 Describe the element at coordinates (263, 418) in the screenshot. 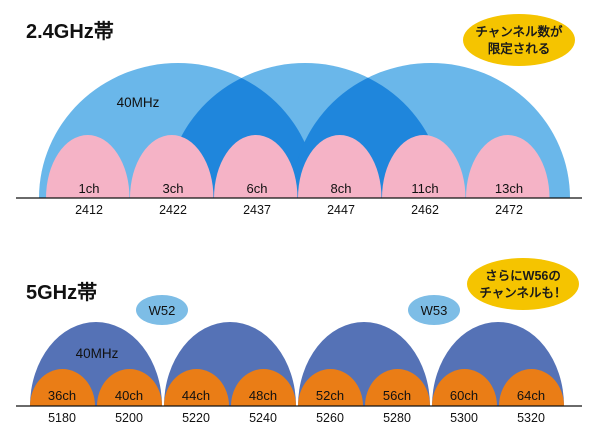

I see `frequency-label: 5240` at that location.